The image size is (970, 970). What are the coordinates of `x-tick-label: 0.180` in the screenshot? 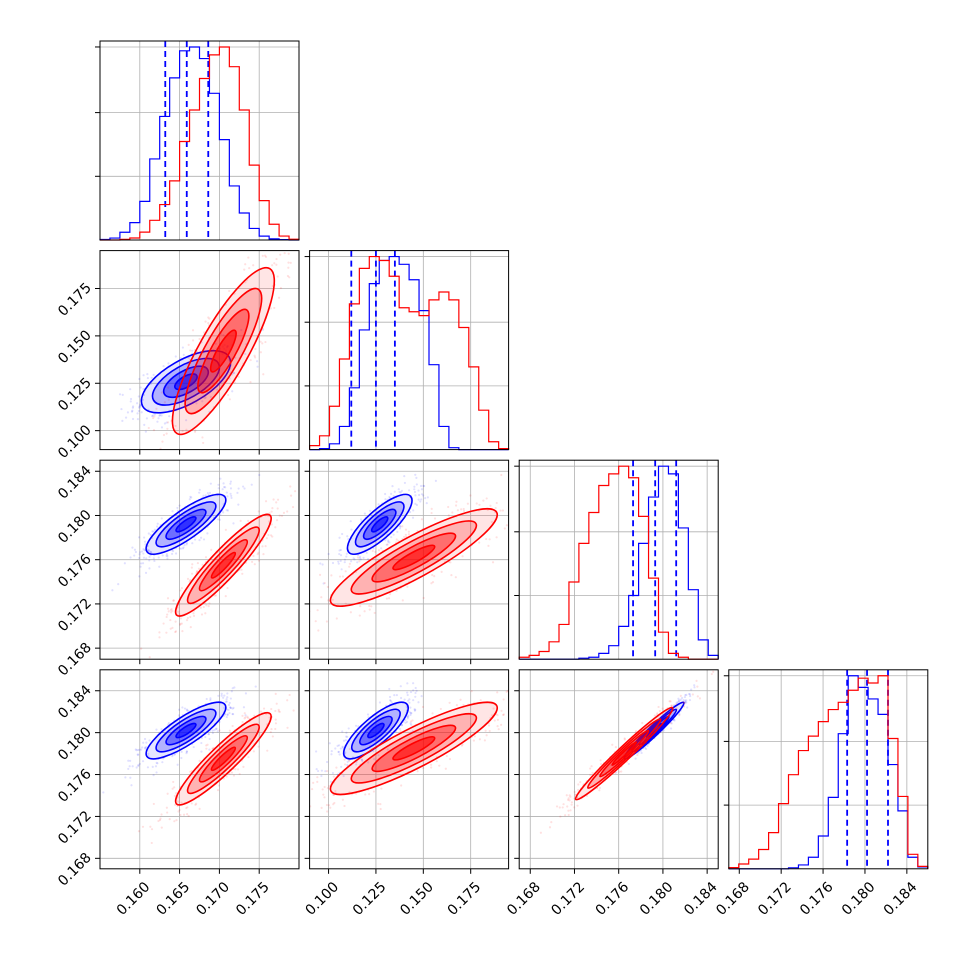 It's located at (859, 899).